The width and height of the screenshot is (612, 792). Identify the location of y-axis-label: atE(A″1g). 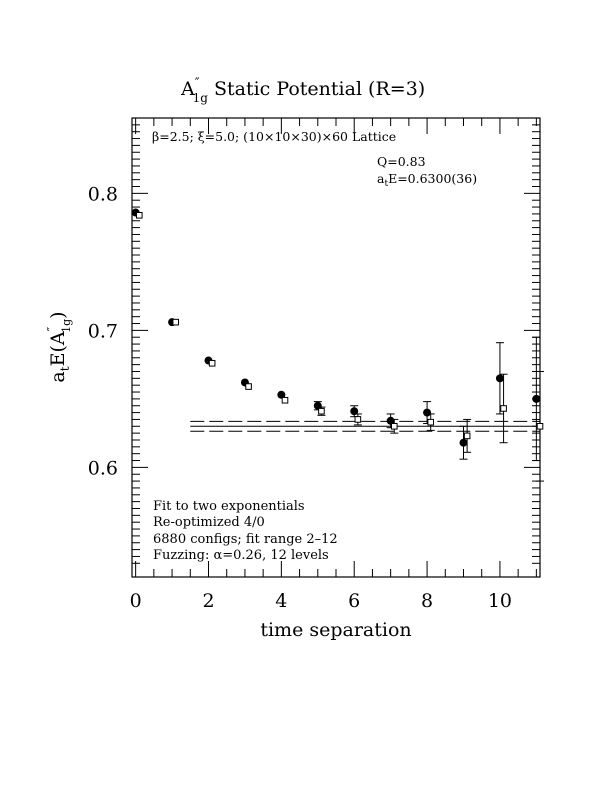
(59, 346).